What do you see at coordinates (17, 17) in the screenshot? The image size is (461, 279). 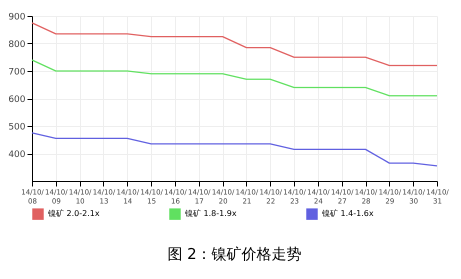 I see `y-tick-label: 900` at bounding box center [17, 17].